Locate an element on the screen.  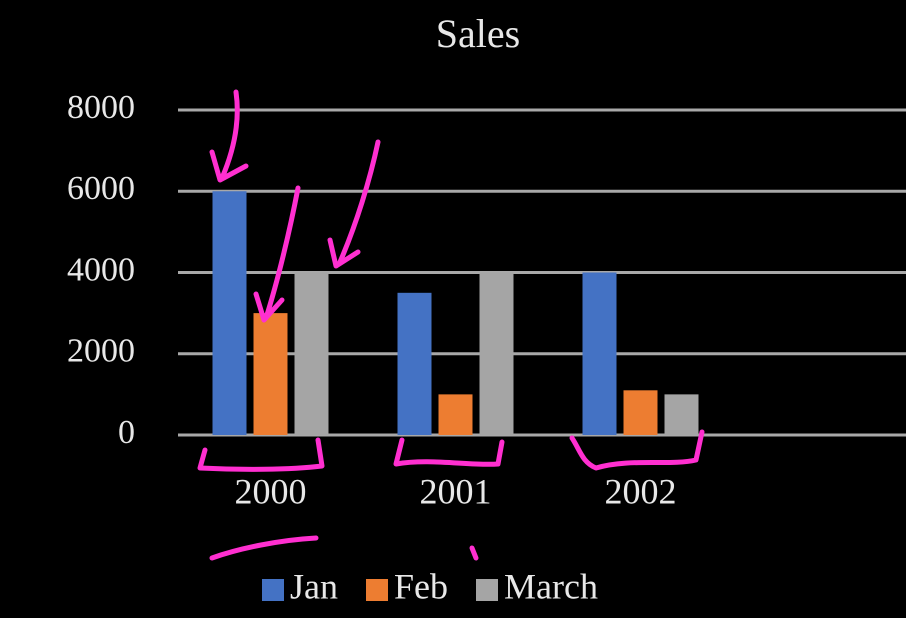
legend-label: March is located at coordinates (551, 586).